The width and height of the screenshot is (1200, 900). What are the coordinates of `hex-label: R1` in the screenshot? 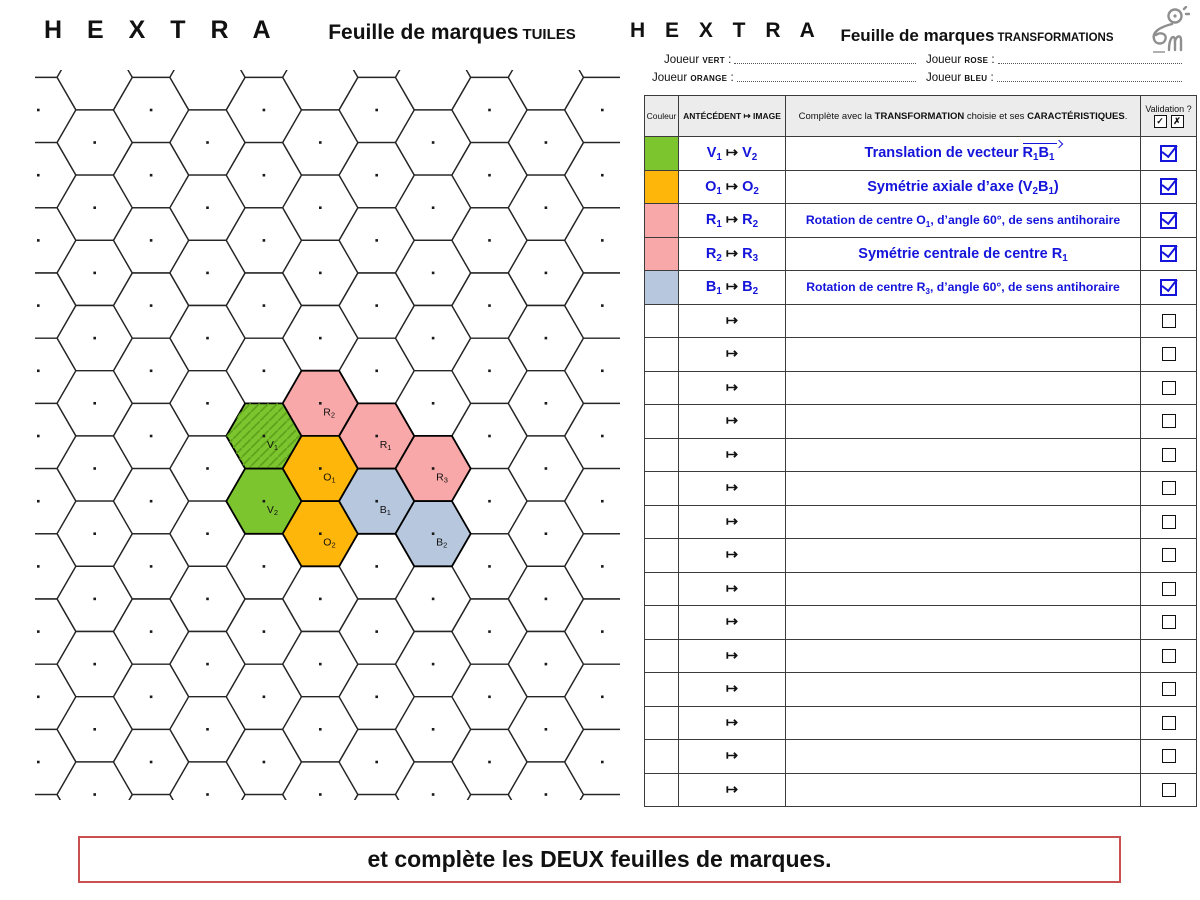 It's located at (386, 445).